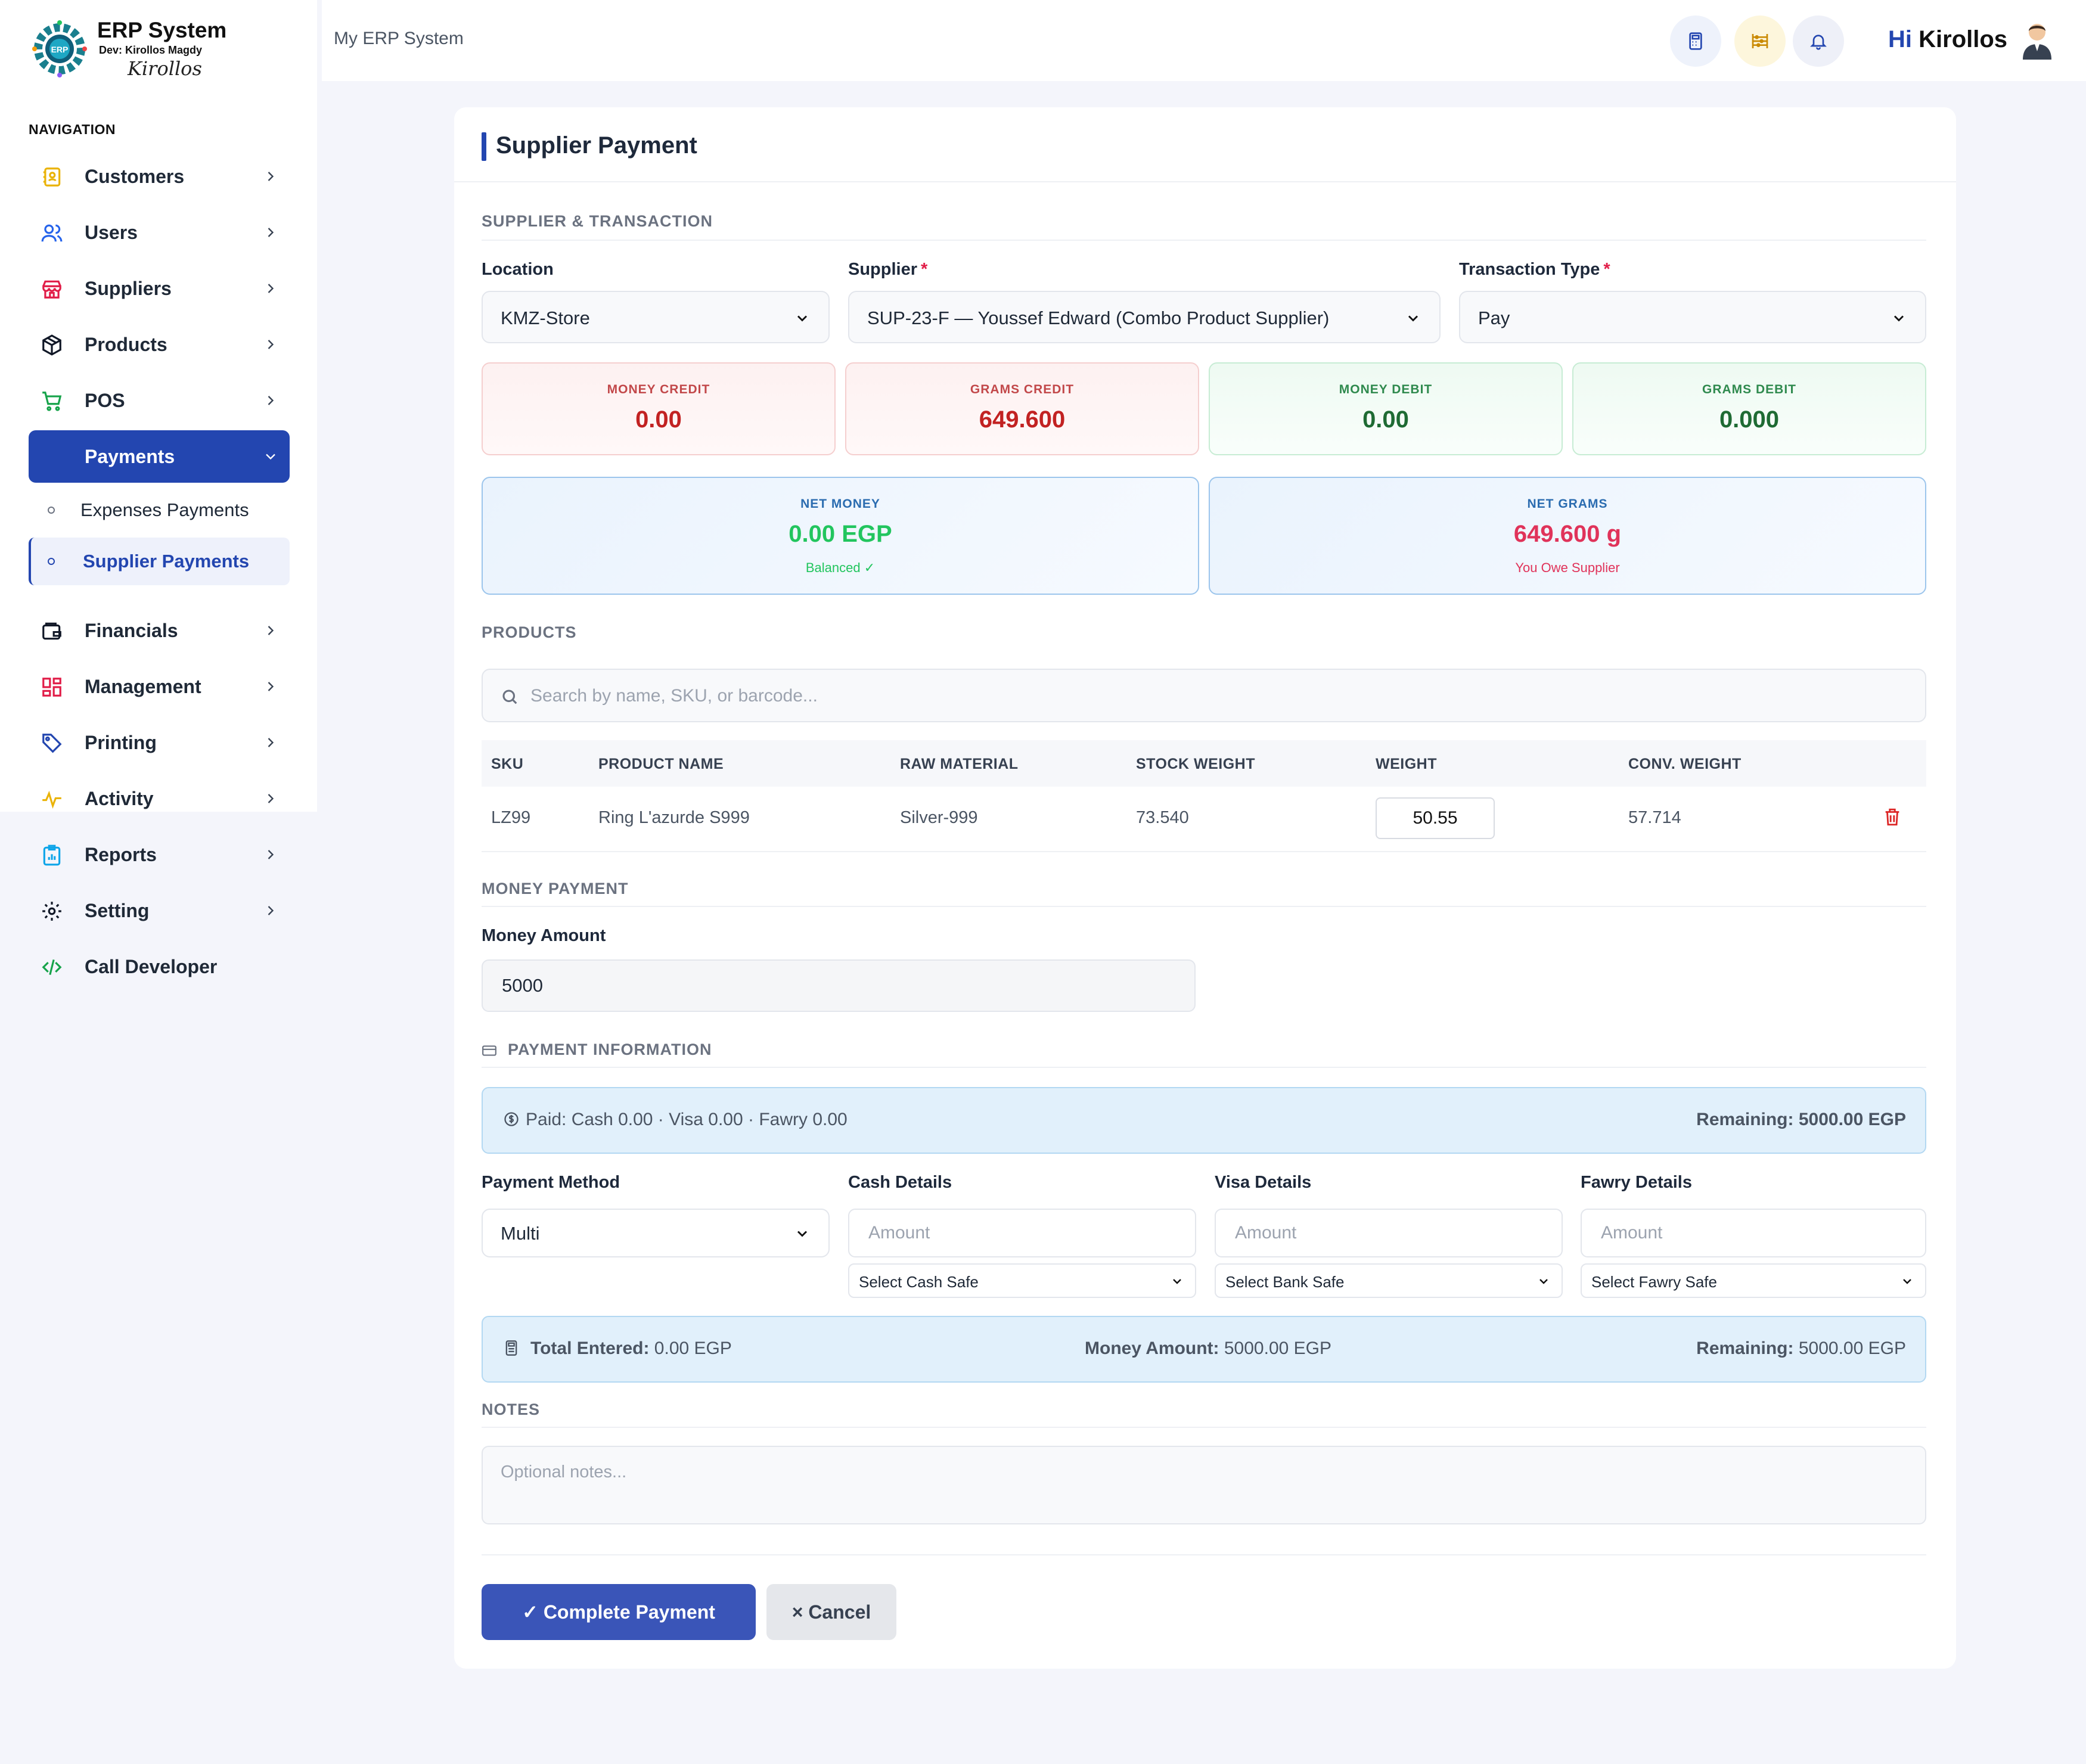 Image resolution: width=2086 pixels, height=1764 pixels. Describe the element at coordinates (661, 764) in the screenshot. I see `column-header-product-name: PRODUCT NAME` at that location.